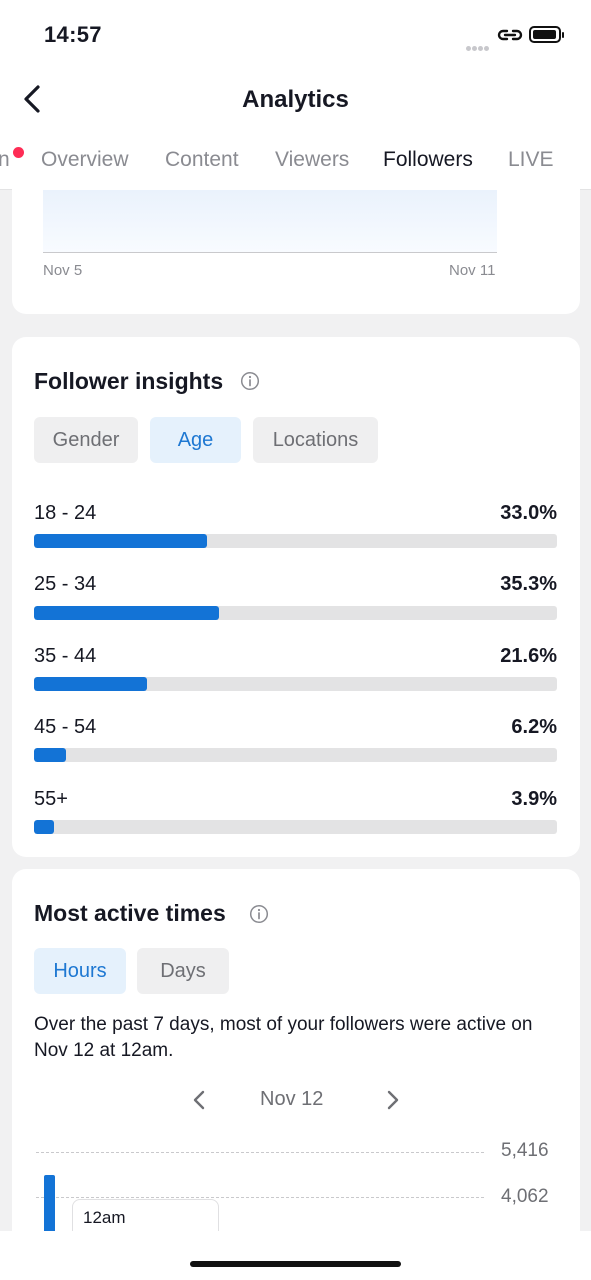 Image resolution: width=591 pixels, height=1280 pixels. What do you see at coordinates (525, 1150) in the screenshot?
I see `y-tick-label: 5,416` at bounding box center [525, 1150].